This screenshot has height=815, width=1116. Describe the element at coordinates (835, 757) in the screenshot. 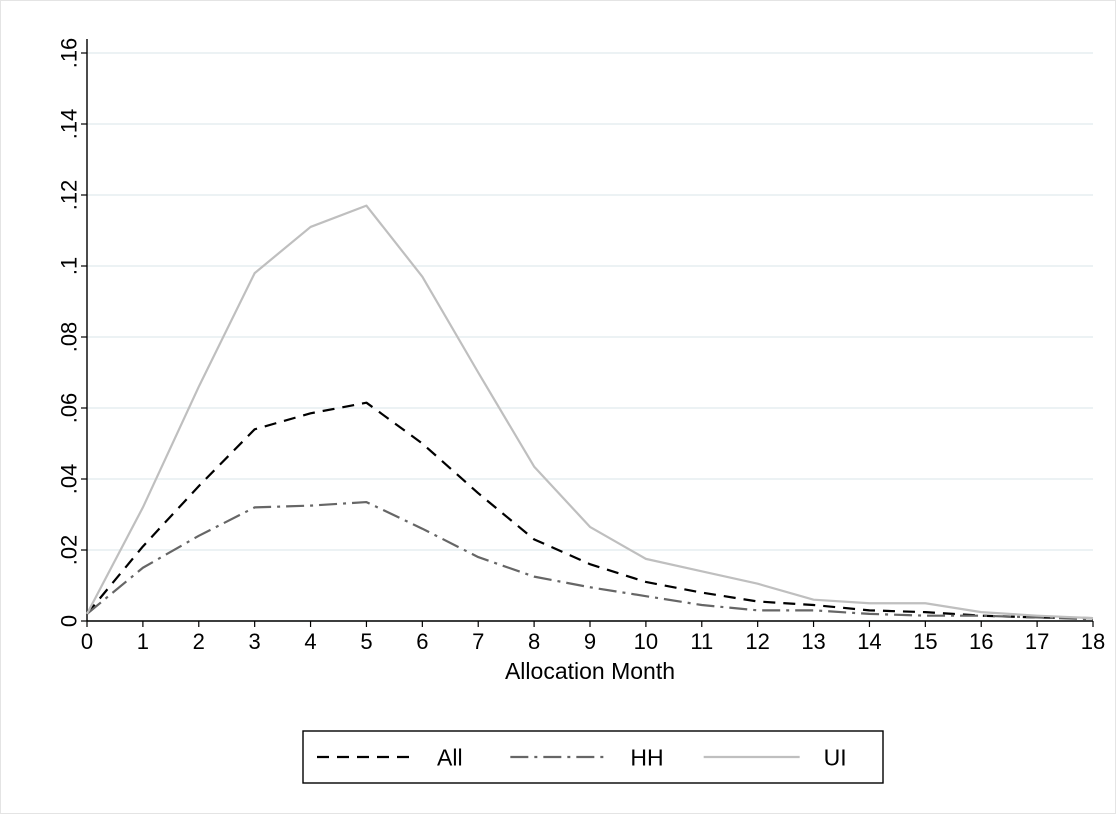

I see `legend-label-ui: UI` at that location.